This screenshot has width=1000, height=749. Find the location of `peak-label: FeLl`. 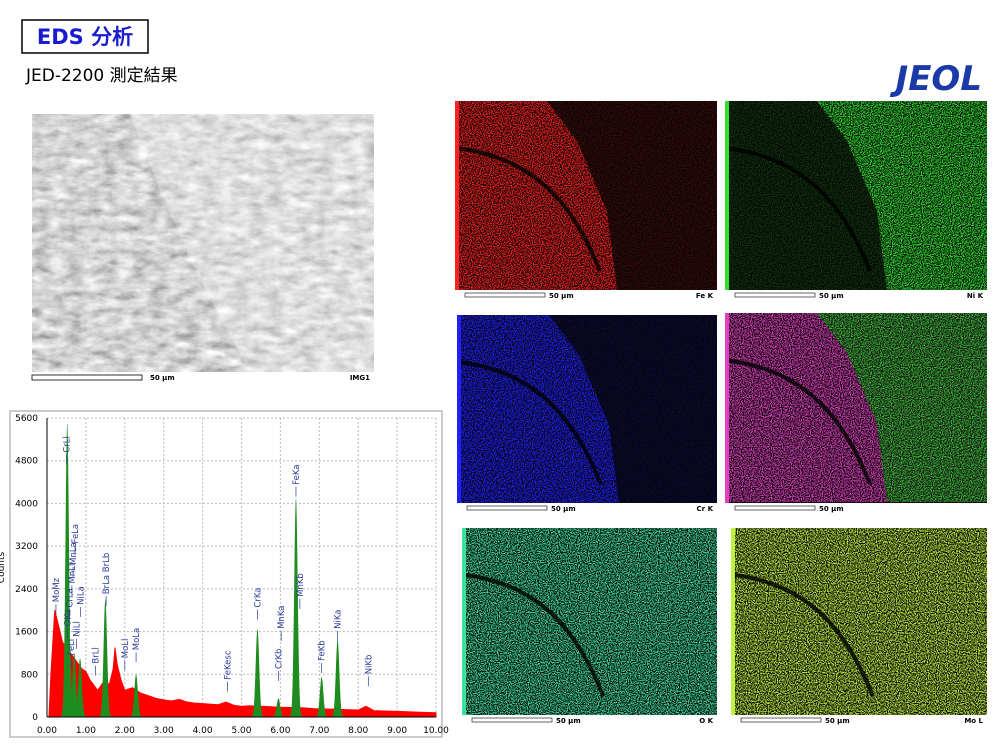

peak-label: FeLl is located at coordinates (72, 647).